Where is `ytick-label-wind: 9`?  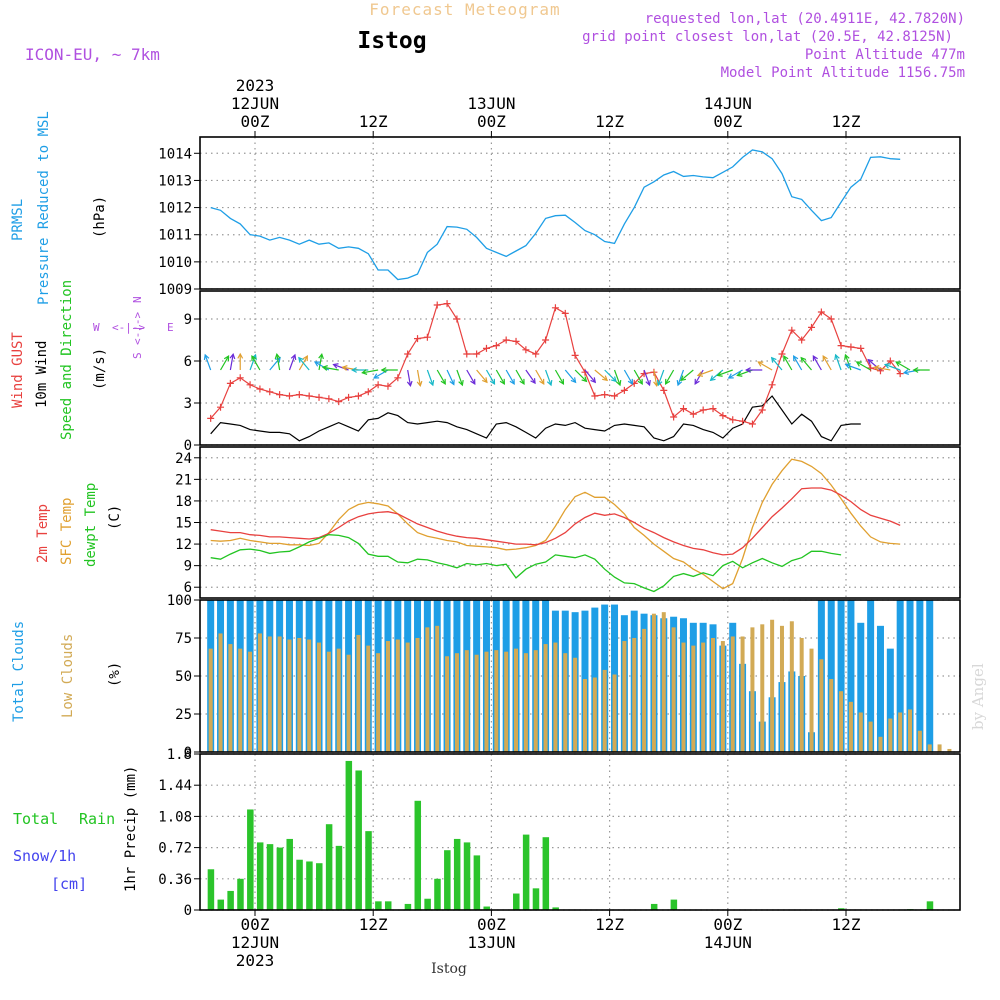 ytick-label-wind: 9 is located at coordinates (188, 320).